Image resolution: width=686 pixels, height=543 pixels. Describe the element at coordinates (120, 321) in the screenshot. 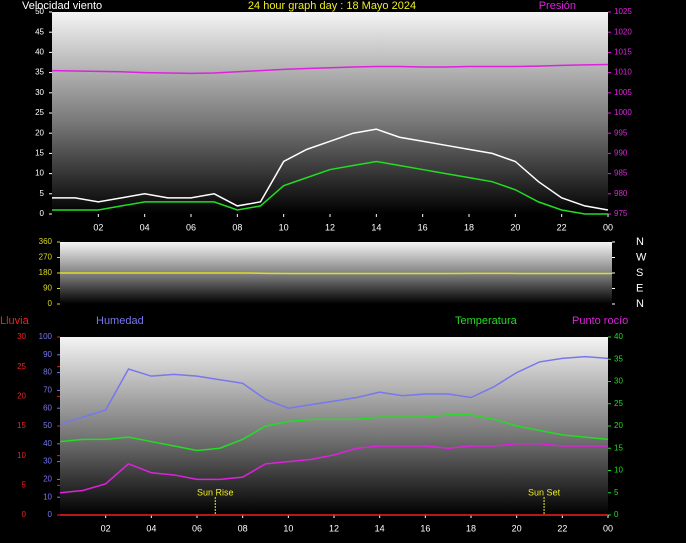

I see `legend-entry: Humedad` at that location.